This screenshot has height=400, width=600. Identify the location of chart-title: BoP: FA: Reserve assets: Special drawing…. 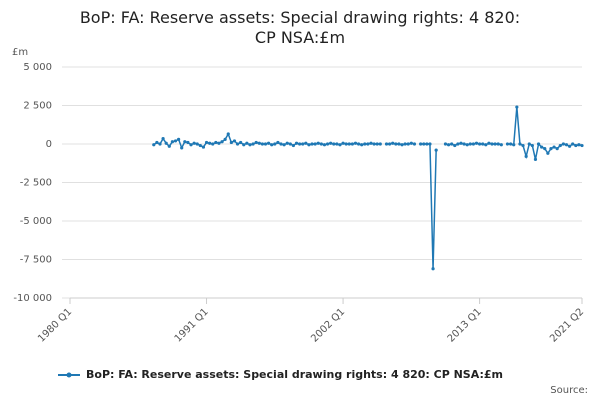
(300, 27).